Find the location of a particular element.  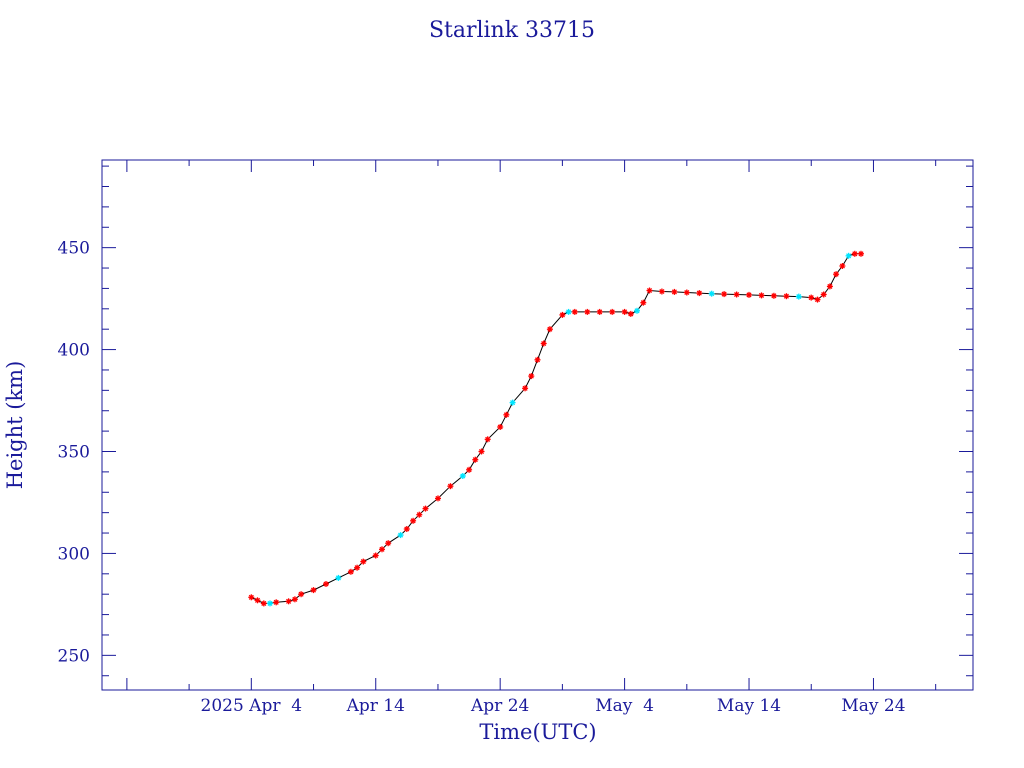

y-tick-label: 450 is located at coordinates (74, 249).